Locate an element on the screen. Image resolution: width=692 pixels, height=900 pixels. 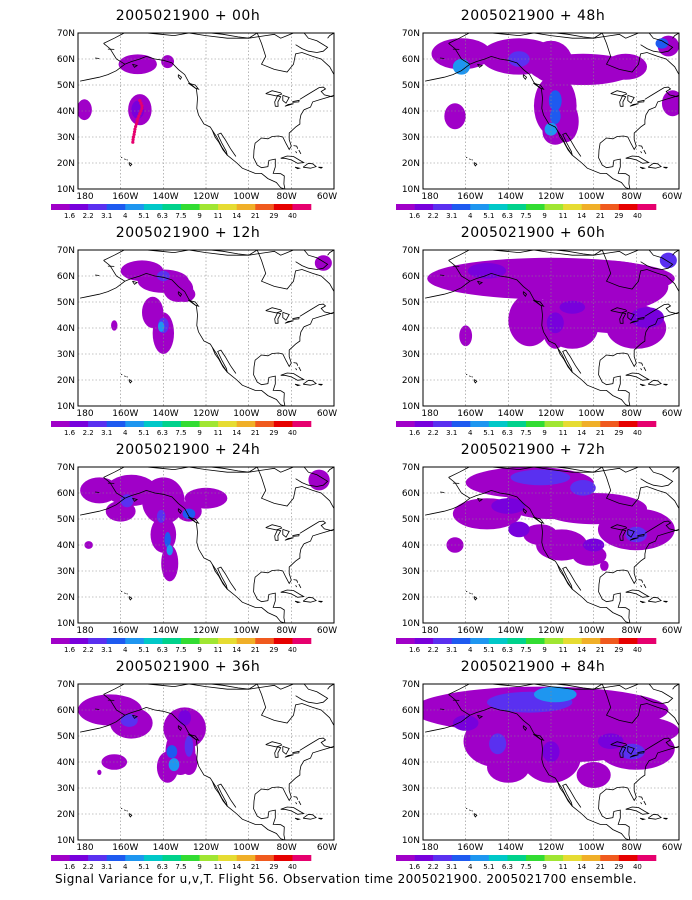
coastlines is located at coordinates (207, 545).